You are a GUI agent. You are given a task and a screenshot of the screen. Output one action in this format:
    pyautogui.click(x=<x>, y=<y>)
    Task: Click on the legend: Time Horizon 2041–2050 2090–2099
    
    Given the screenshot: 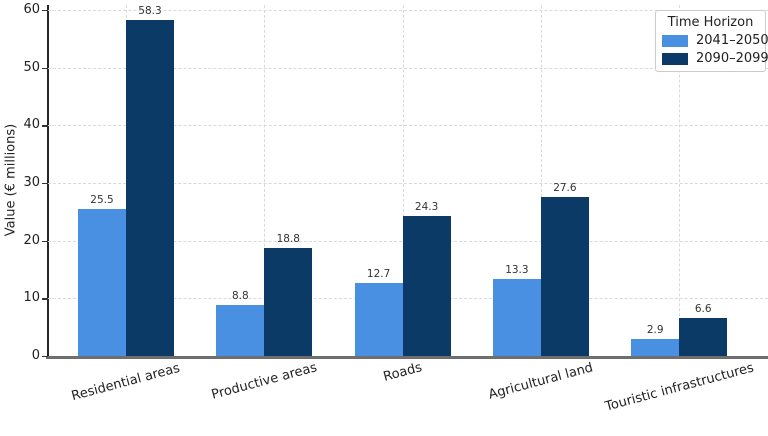 What is the action you would take?
    pyautogui.click(x=711, y=41)
    